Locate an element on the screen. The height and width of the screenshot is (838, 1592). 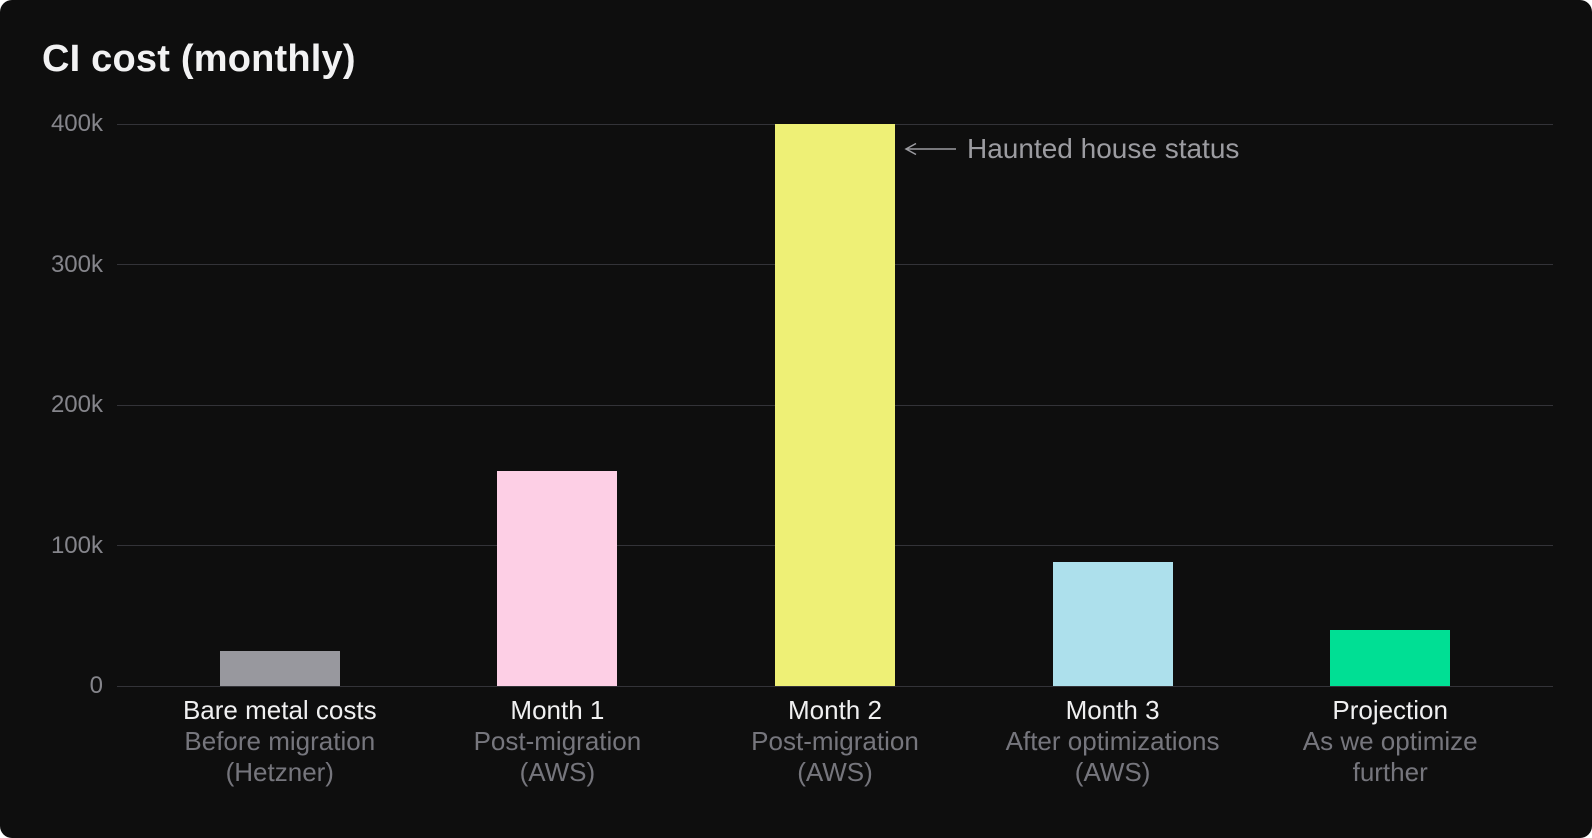
bar-slot-projection is located at coordinates (1390, 405).